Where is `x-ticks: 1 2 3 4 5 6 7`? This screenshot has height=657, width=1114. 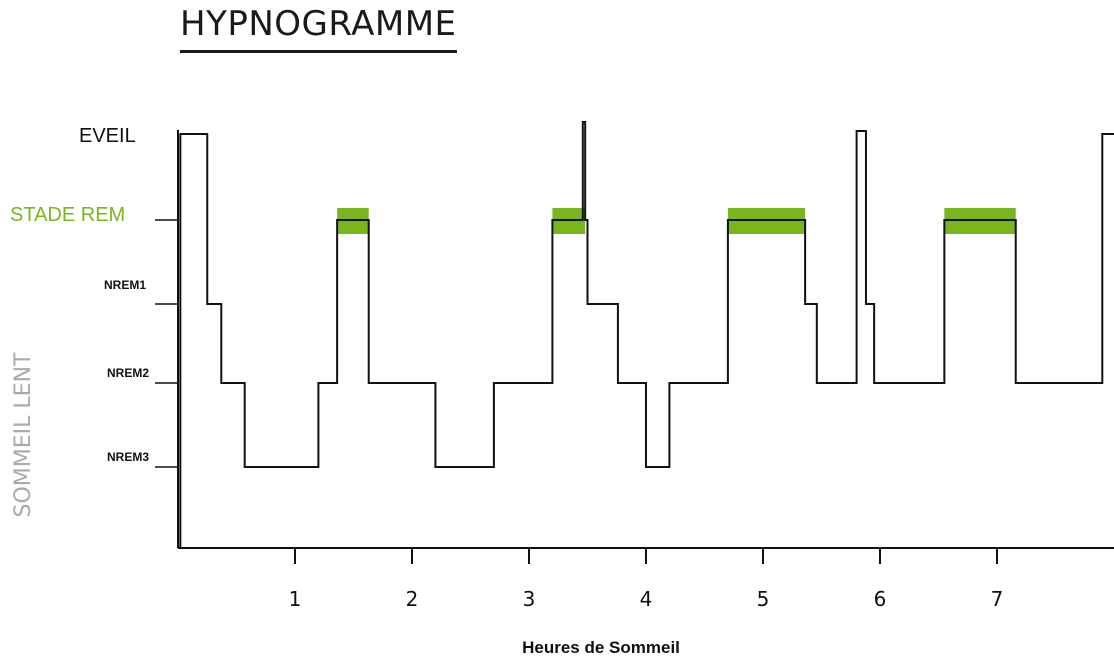
x-ticks: 1 2 3 4 5 6 7 is located at coordinates (646, 579).